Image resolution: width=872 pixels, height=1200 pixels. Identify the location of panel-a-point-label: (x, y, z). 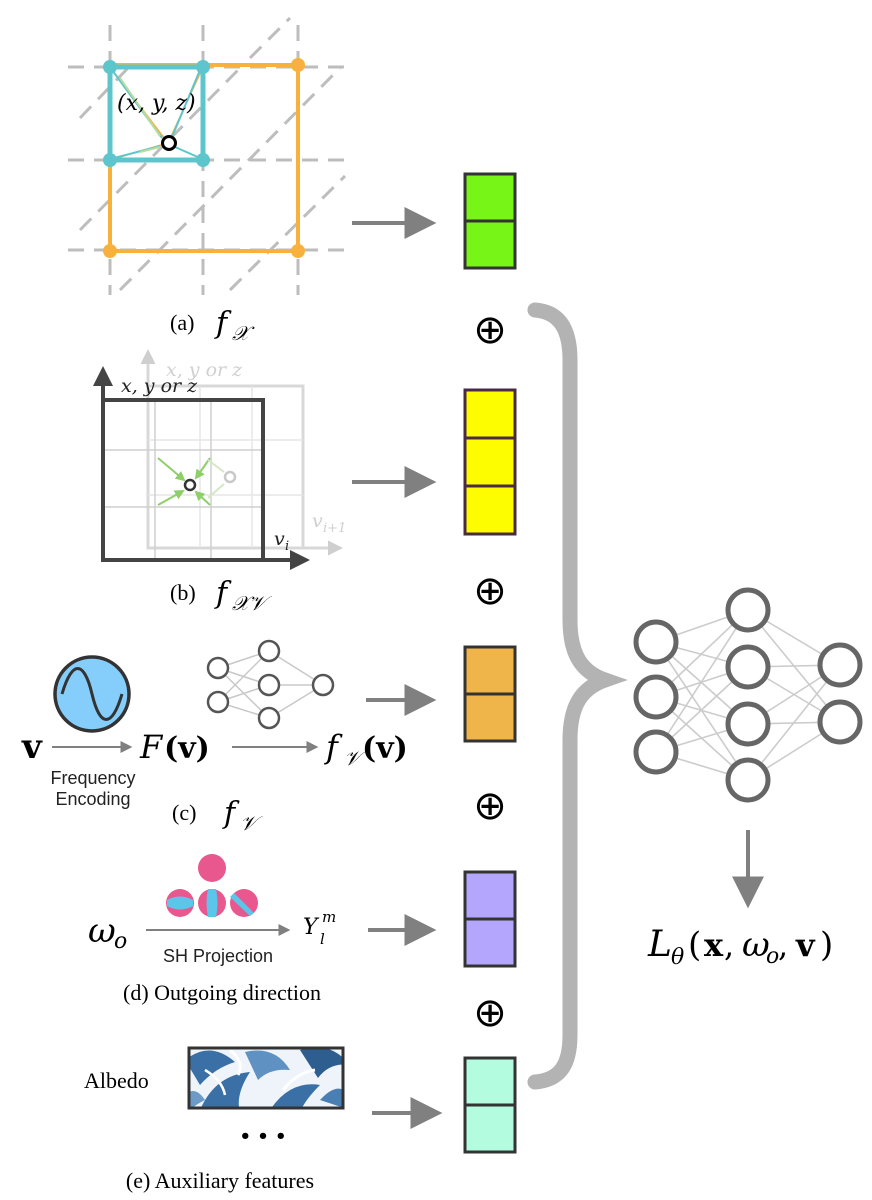
(156, 103).